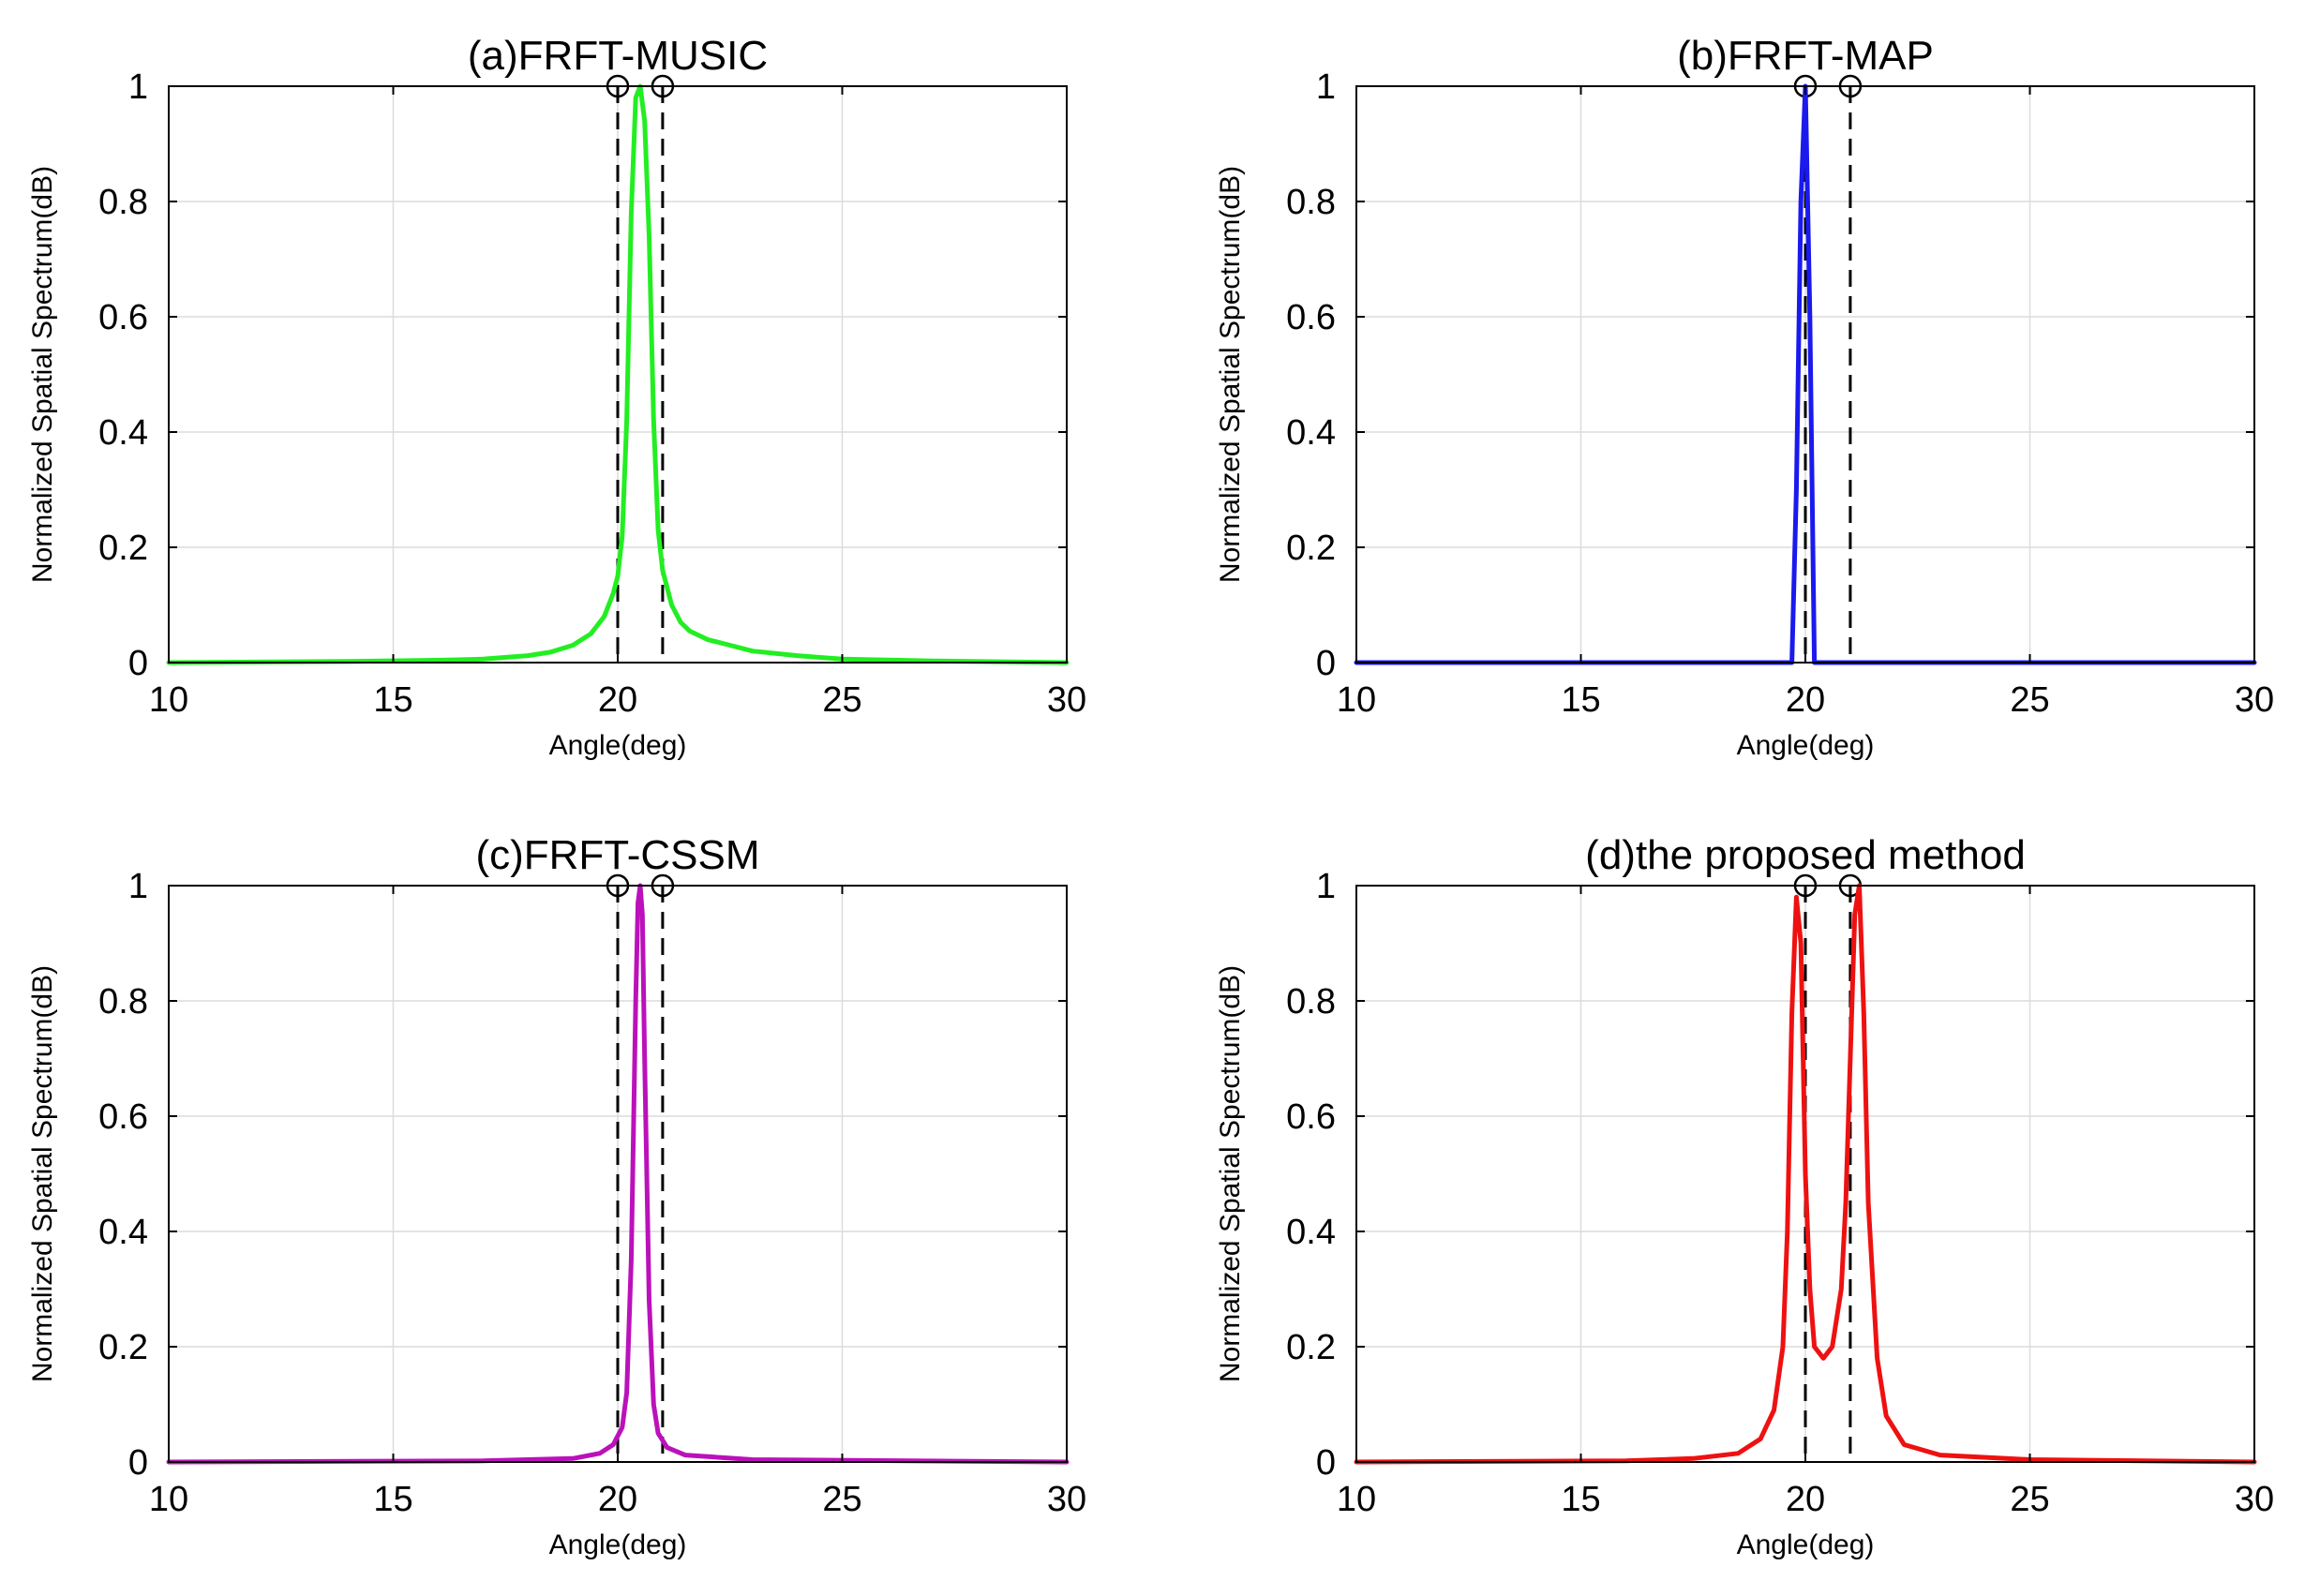  Describe the element at coordinates (1805, 56) in the screenshot. I see `chart-title: (b)FRFT-MAP` at that location.